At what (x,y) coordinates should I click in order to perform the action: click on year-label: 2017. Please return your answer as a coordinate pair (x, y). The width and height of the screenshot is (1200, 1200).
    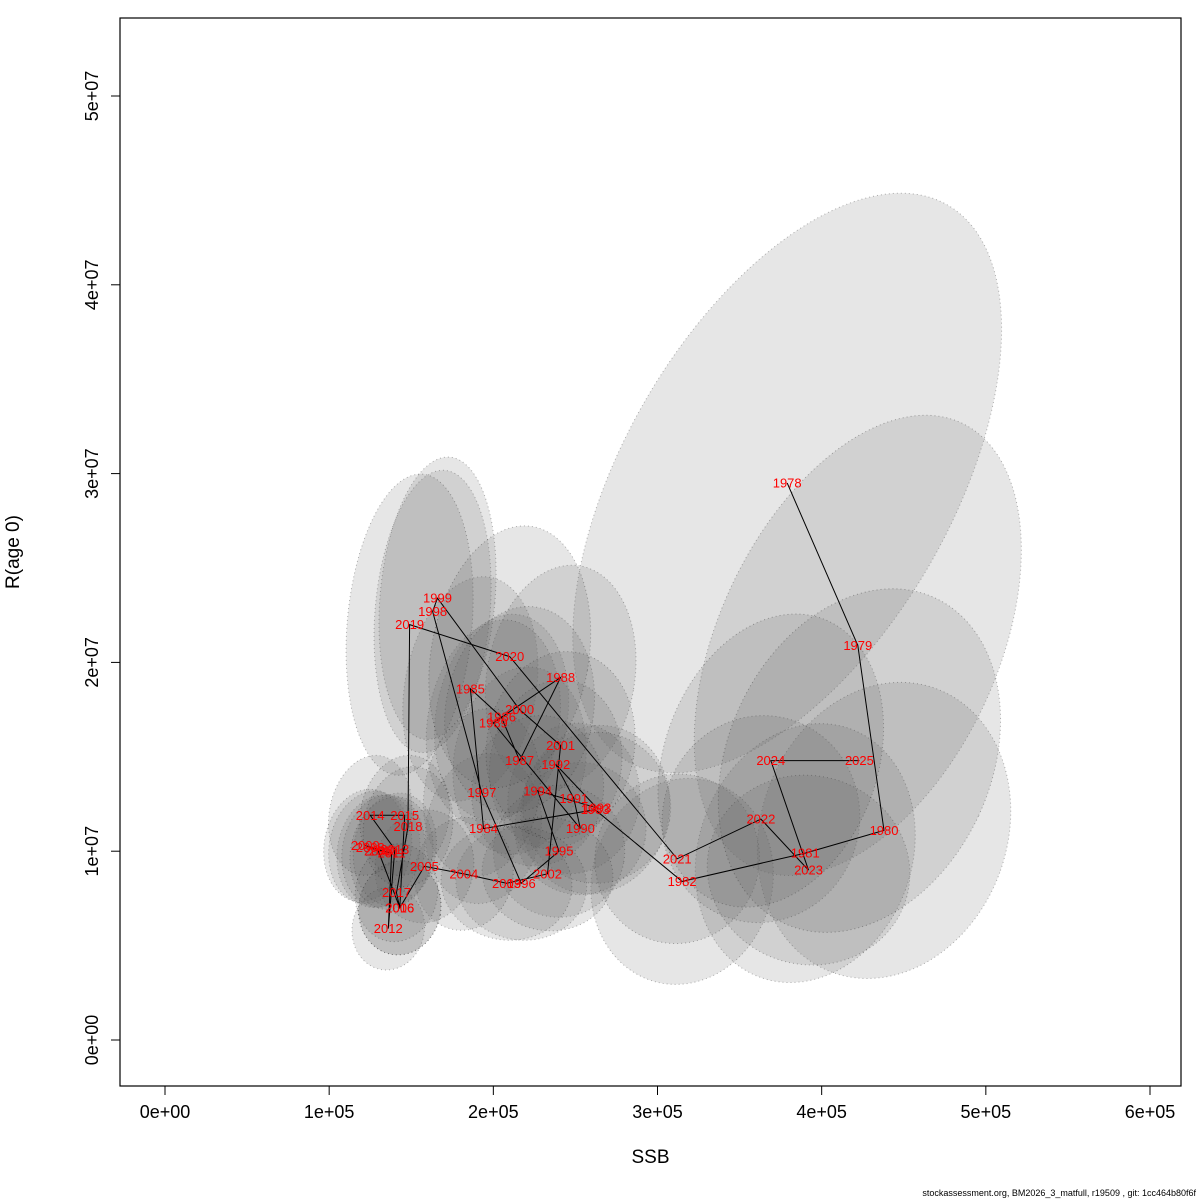
    Looking at the image, I should click on (396, 892).